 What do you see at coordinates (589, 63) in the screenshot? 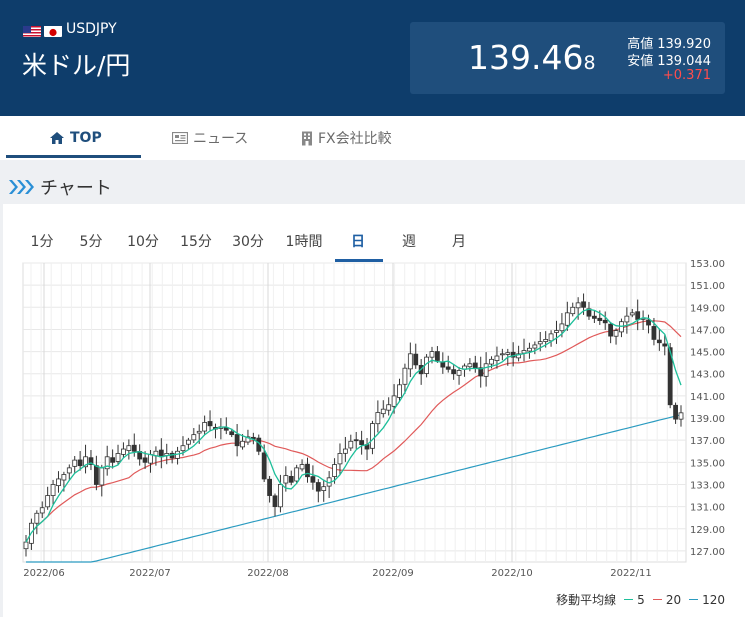
I see `price-last-digit: 8` at bounding box center [589, 63].